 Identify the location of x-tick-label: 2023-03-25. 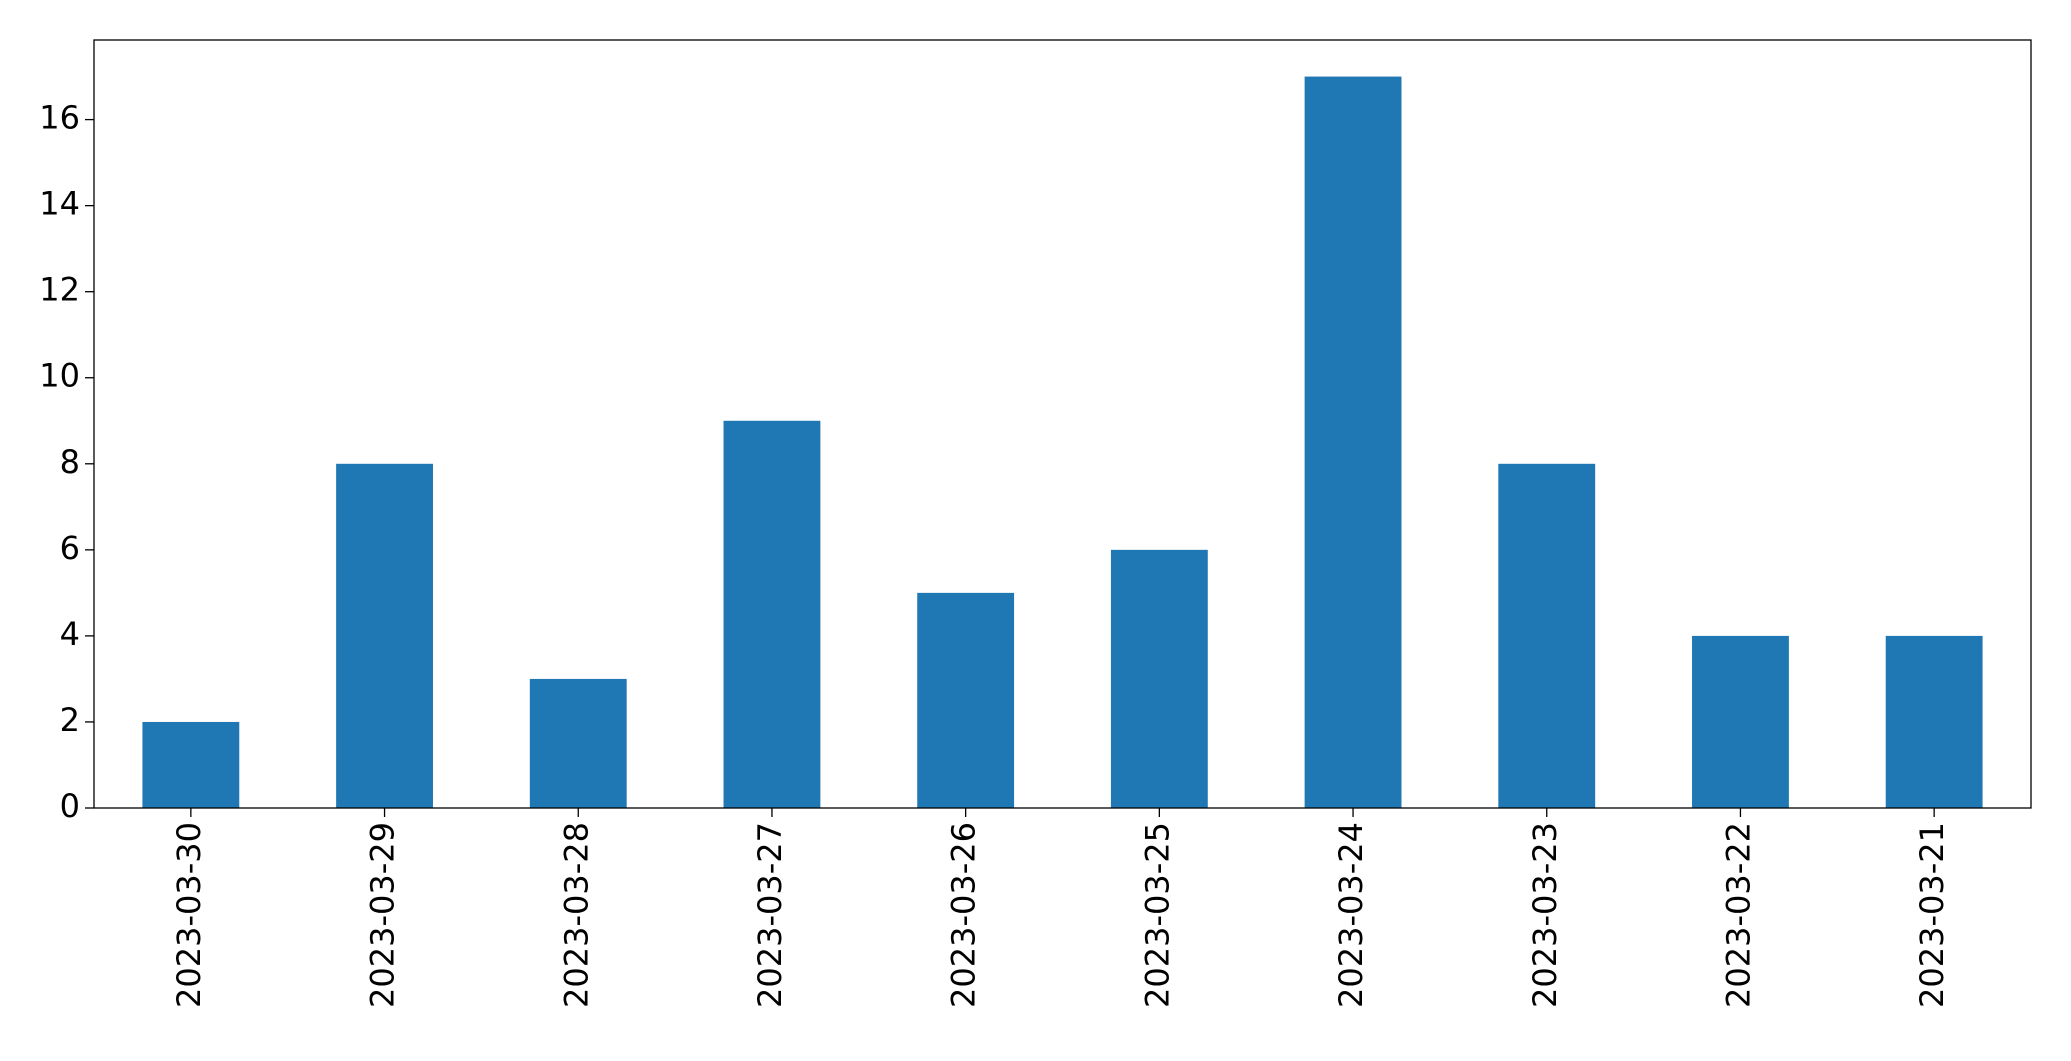
(1157, 915).